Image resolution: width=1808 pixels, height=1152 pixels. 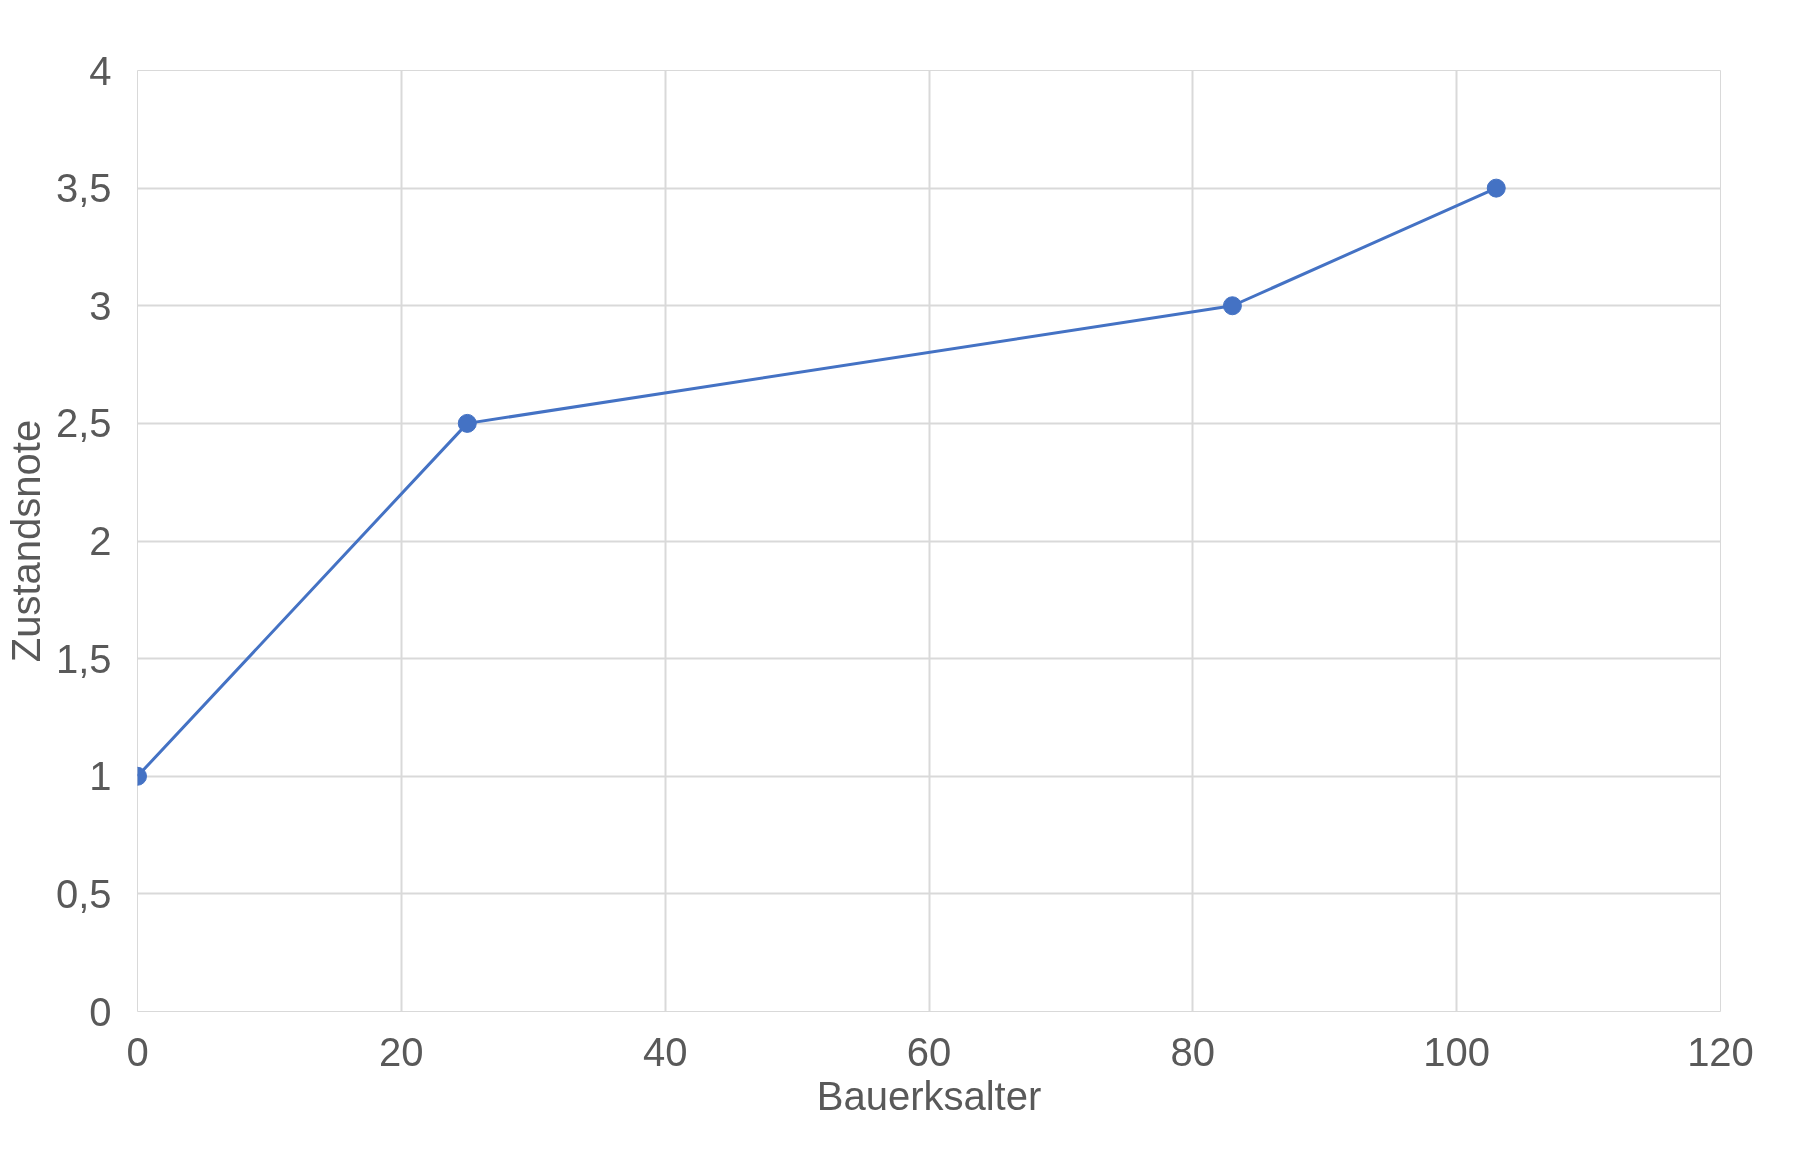 I want to click on x-tick-label: 40, so click(x=665, y=1051).